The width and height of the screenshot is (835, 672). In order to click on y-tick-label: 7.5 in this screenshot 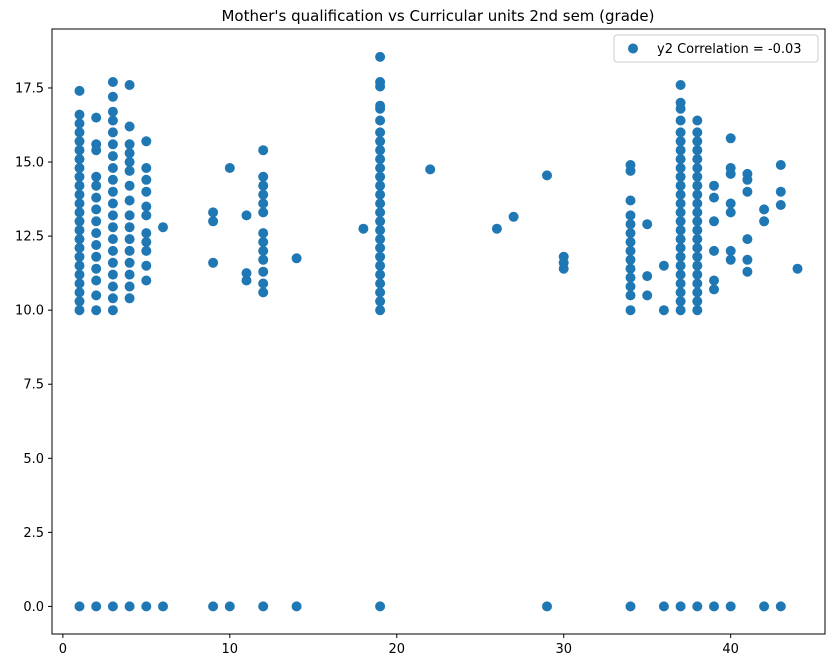, I will do `click(33, 385)`.